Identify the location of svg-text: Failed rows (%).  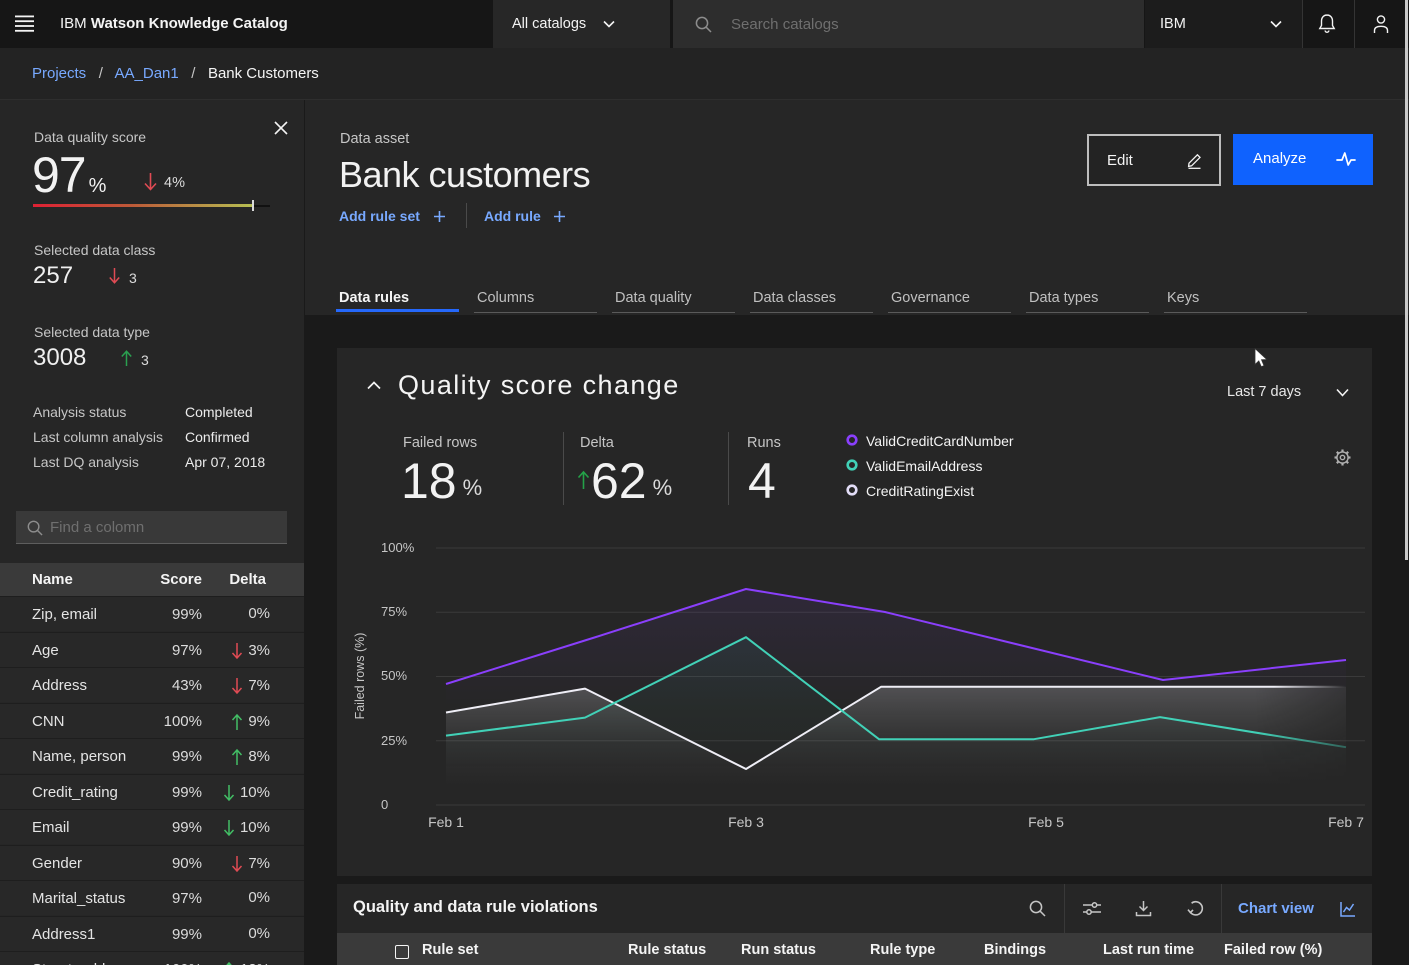
(360, 676).